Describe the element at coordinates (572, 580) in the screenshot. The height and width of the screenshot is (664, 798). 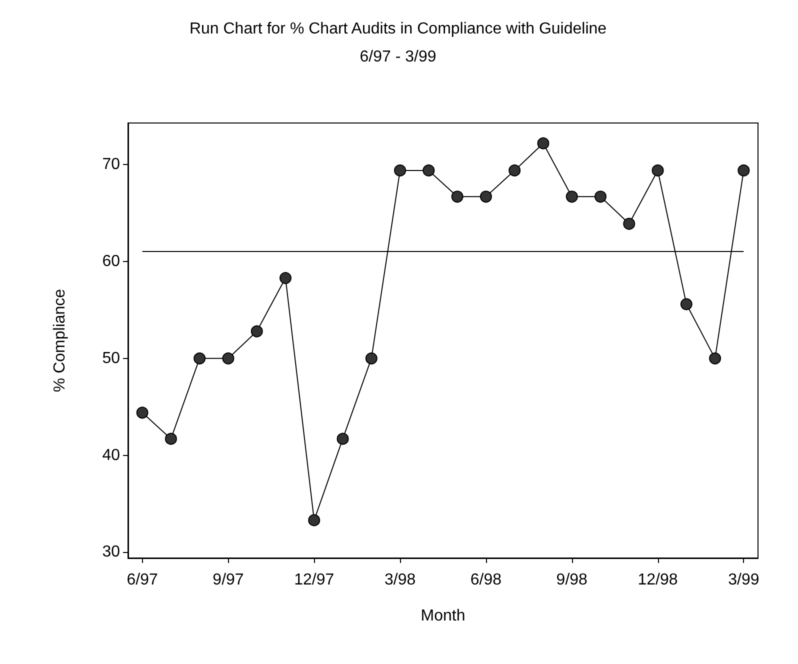
I see `x-tick-label: 9/98` at that location.